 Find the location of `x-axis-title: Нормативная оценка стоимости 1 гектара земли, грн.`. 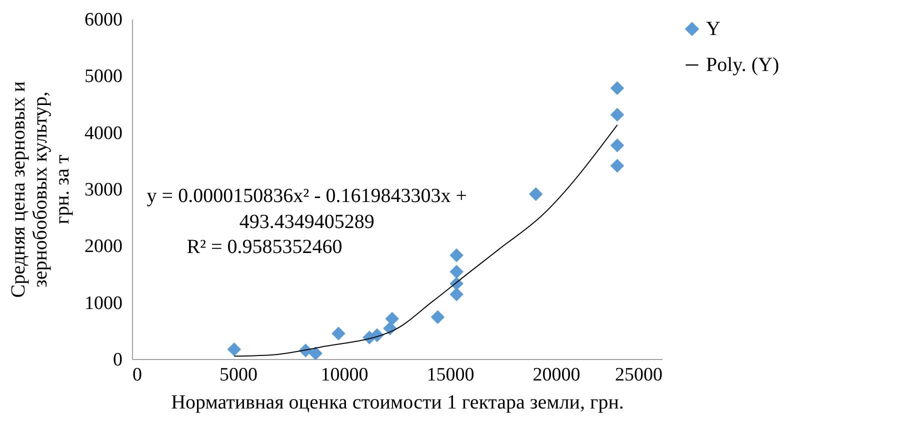

x-axis-title: Нормативная оценка стоимости 1 гектара земли, грн. is located at coordinates (397, 403).